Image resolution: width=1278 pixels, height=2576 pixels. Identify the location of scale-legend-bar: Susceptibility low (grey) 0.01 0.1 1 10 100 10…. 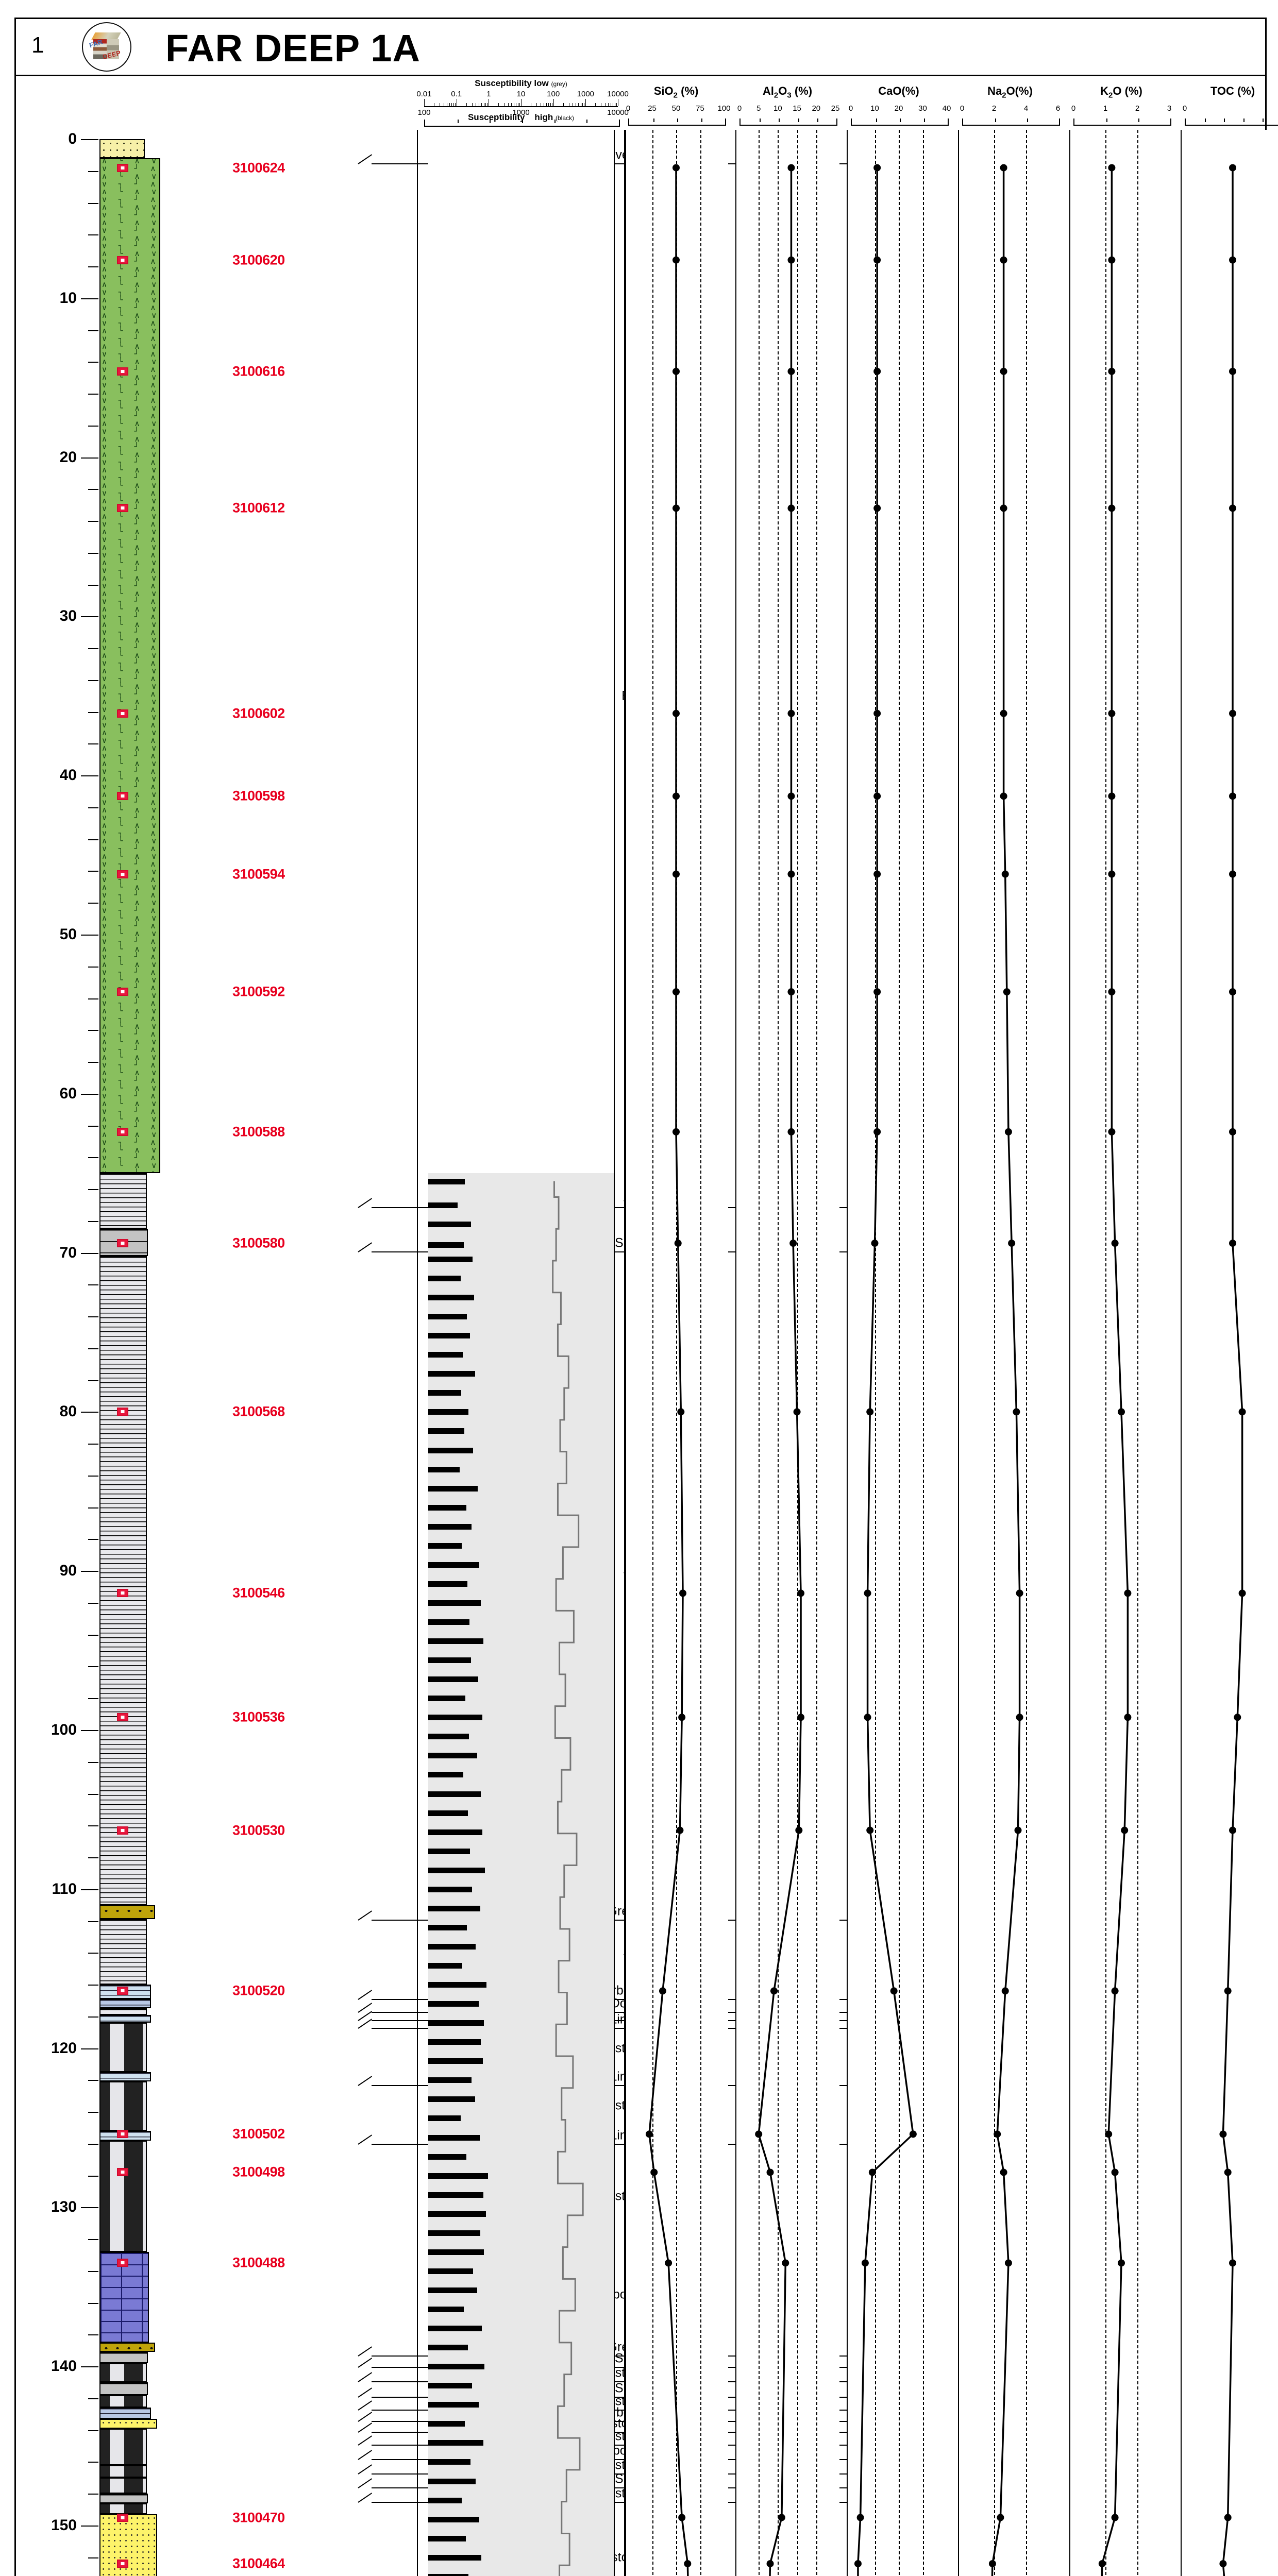
(646, 103).